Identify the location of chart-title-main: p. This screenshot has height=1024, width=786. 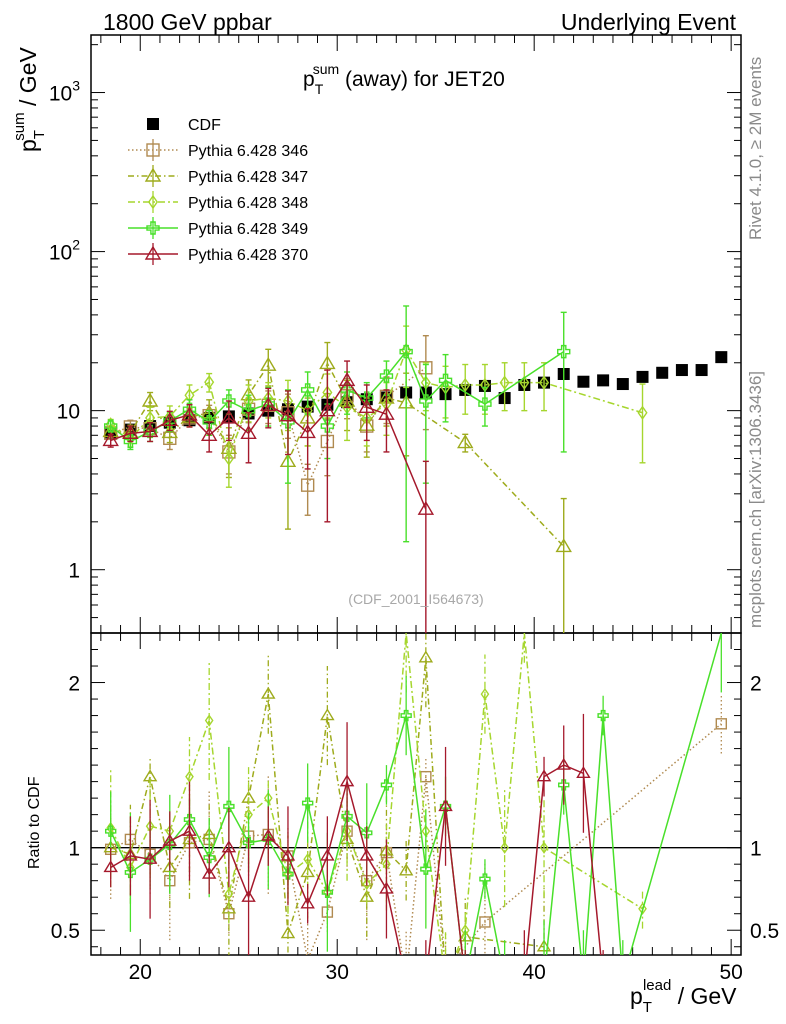
(309, 79).